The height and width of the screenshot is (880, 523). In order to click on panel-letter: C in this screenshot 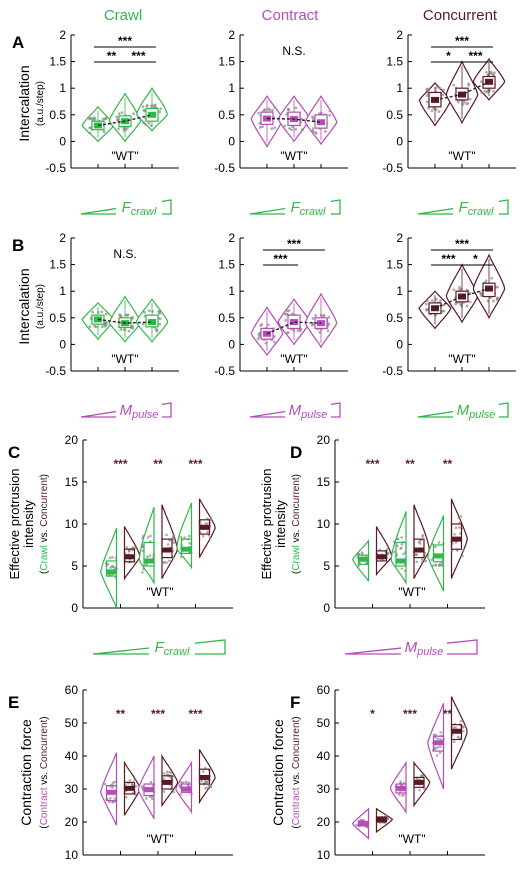, I will do `click(14, 452)`.